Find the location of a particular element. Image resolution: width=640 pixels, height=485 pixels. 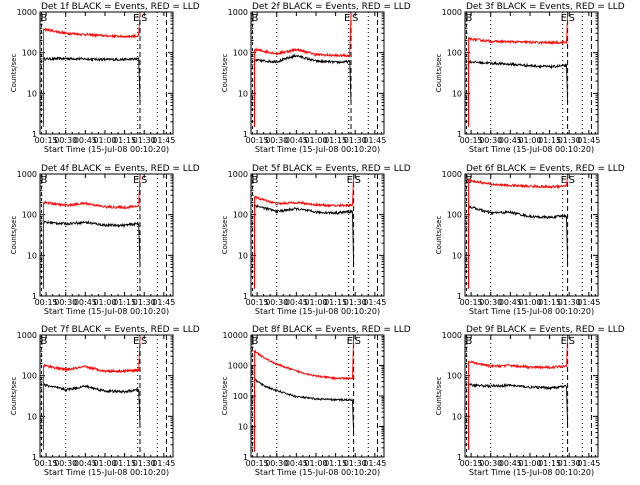

panel-title: Det 6f BLACK = Events, RED = LLD is located at coordinates (545, 169).